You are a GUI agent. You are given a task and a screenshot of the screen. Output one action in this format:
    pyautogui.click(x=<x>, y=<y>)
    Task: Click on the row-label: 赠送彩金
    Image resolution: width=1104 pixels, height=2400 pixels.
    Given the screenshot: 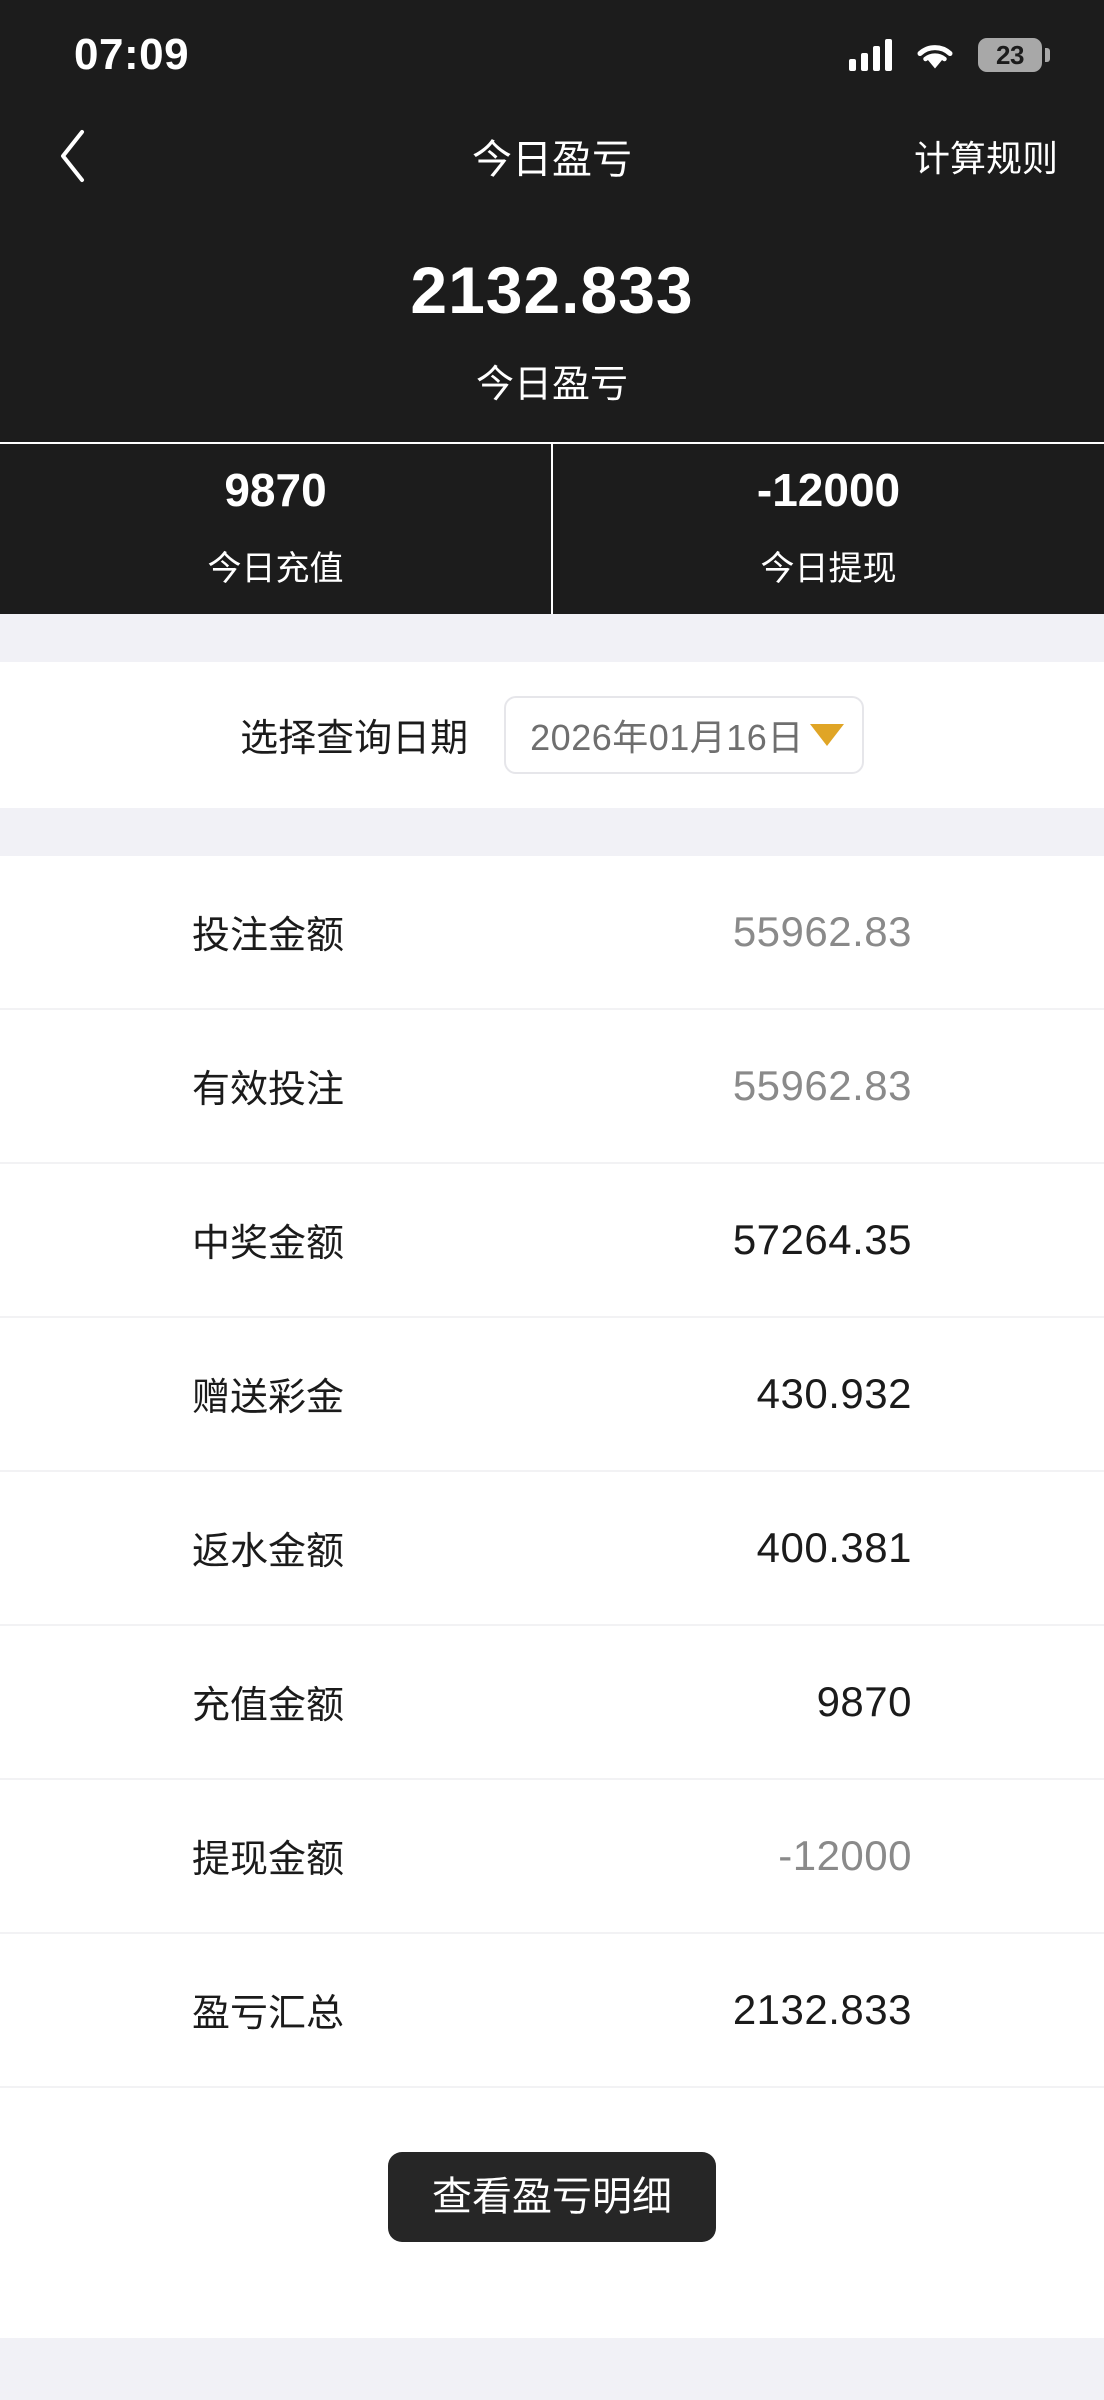 What is the action you would take?
    pyautogui.click(x=268, y=1398)
    